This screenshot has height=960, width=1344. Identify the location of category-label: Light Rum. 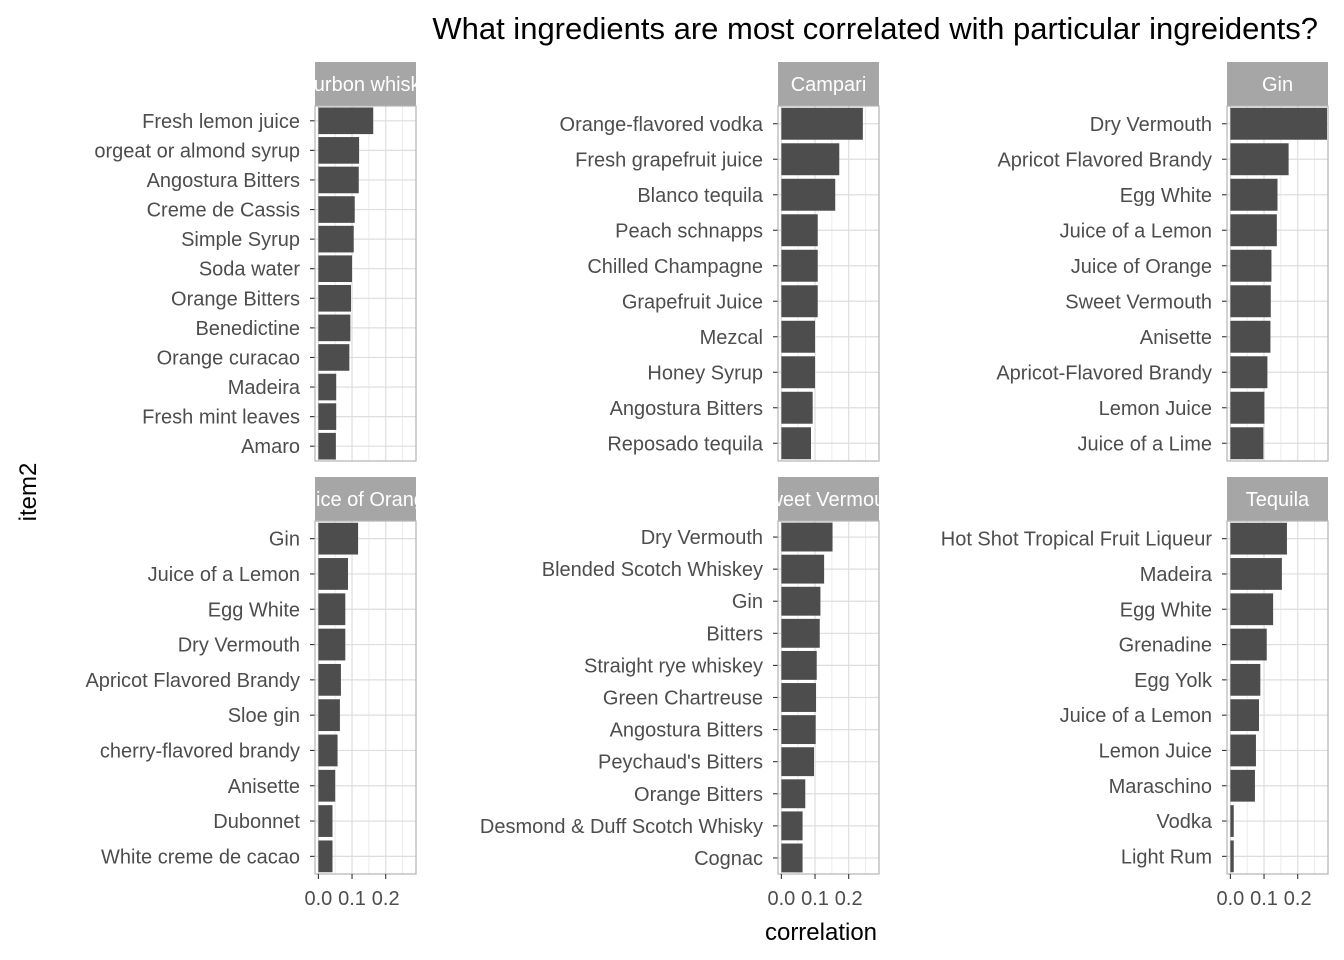
(1166, 857).